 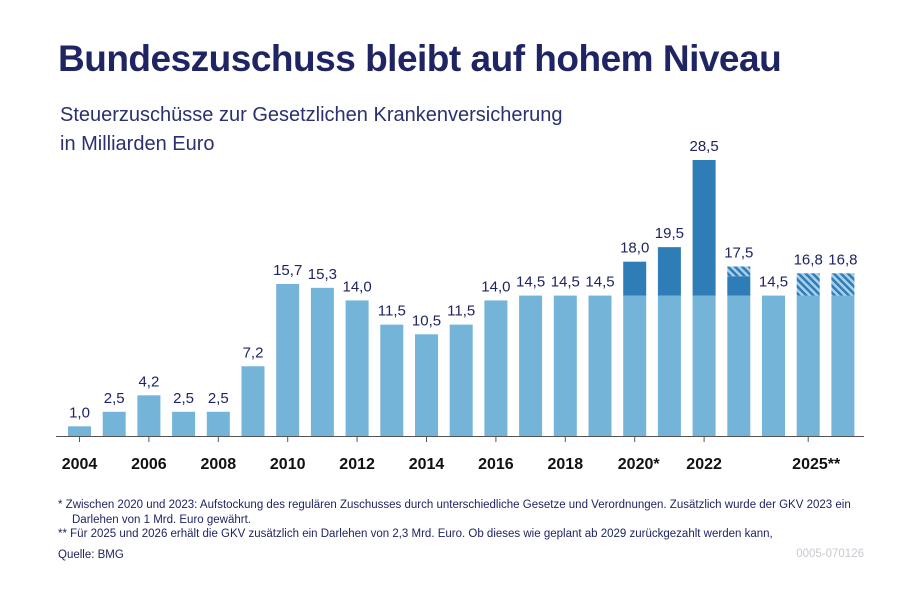 What do you see at coordinates (703, 146) in the screenshot?
I see `value-label-2022: 28,5` at bounding box center [703, 146].